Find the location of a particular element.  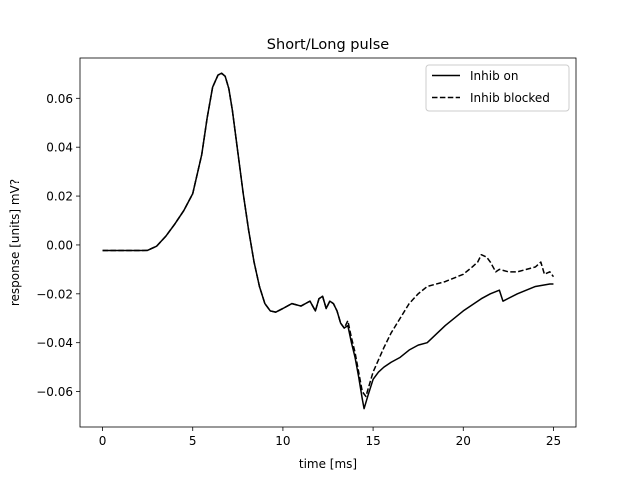

x-tick-label: 0 is located at coordinates (103, 441).